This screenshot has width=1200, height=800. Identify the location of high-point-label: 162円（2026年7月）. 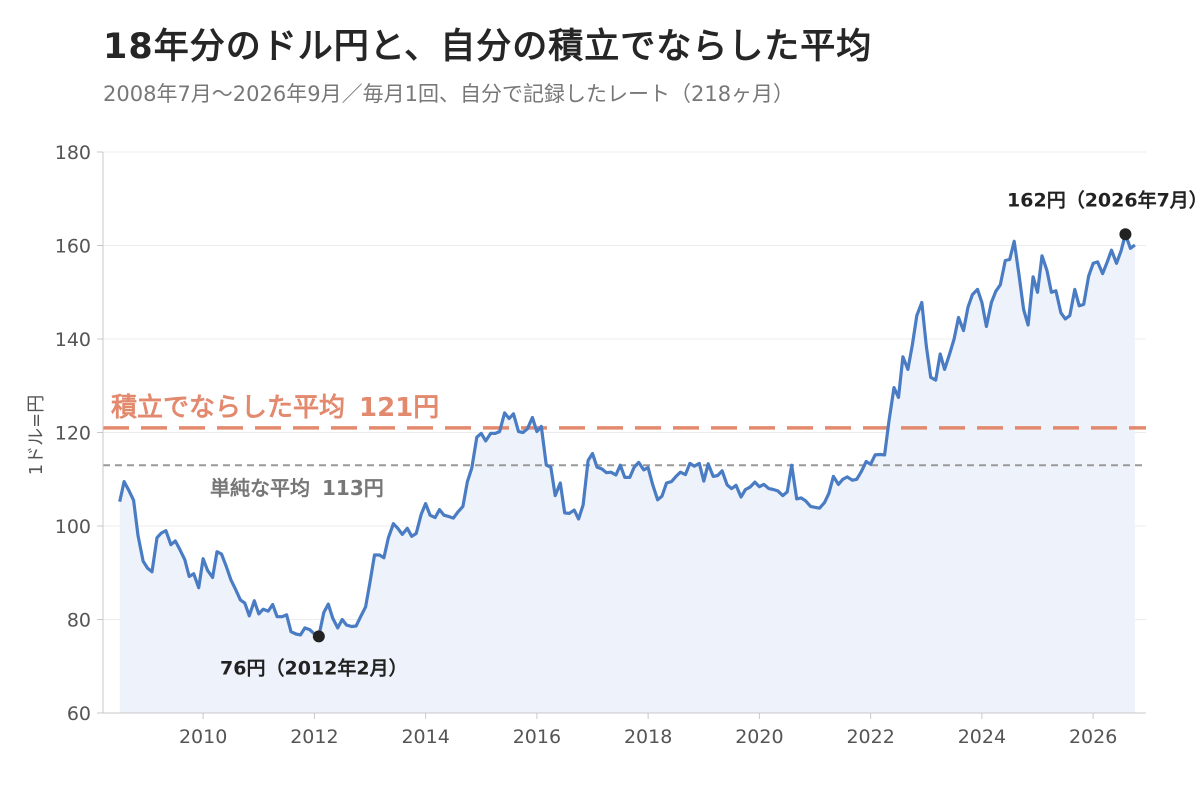
(1103, 199).